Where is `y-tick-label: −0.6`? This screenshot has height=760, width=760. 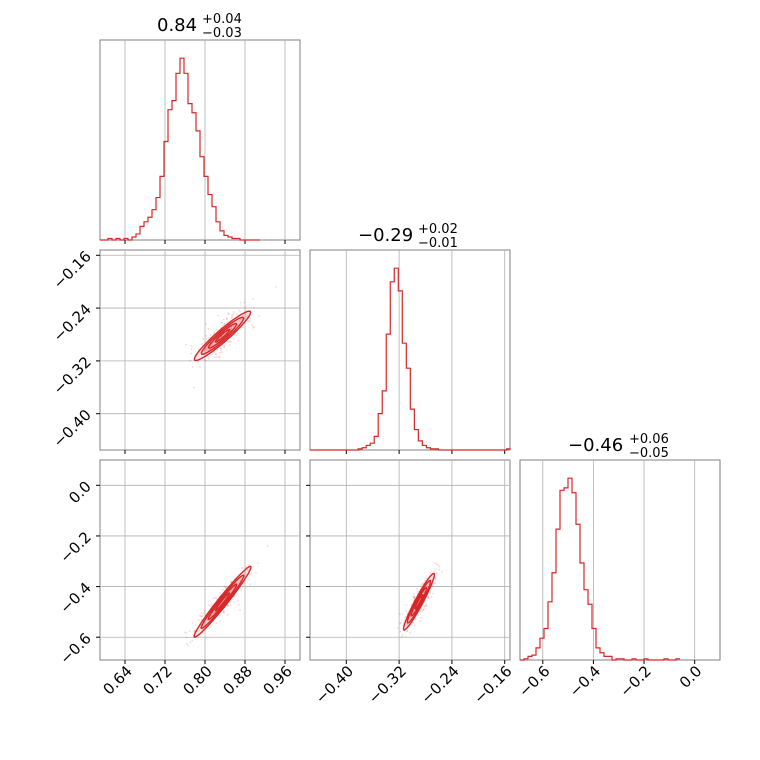 y-tick-label: −0.6 is located at coordinates (75, 648).